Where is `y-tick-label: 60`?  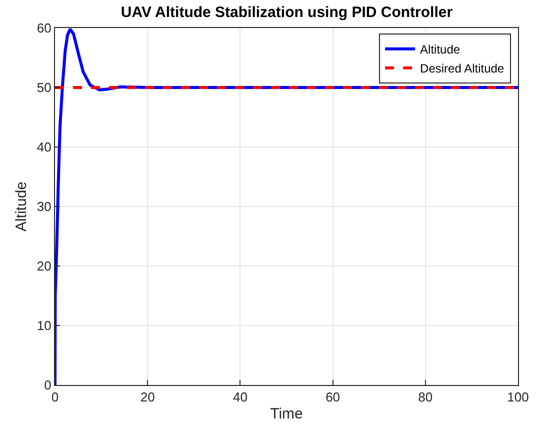
y-tick-label: 60 is located at coordinates (44, 28).